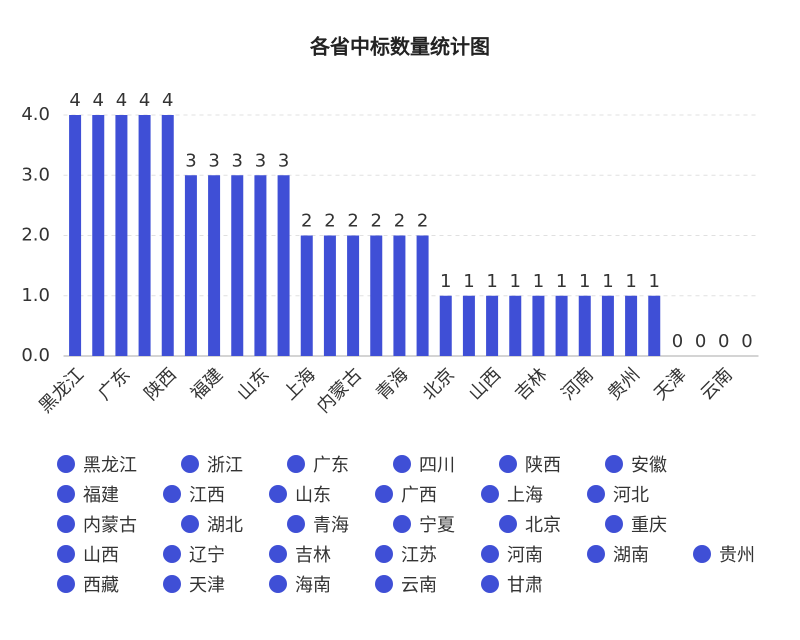 This screenshot has width=800, height=640. I want to click on legend-item: 江苏, so click(406, 554).